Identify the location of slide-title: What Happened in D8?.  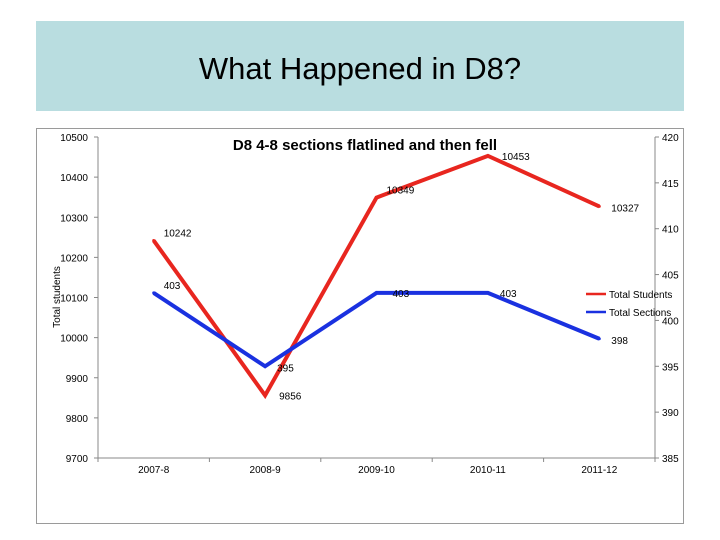
(360, 68).